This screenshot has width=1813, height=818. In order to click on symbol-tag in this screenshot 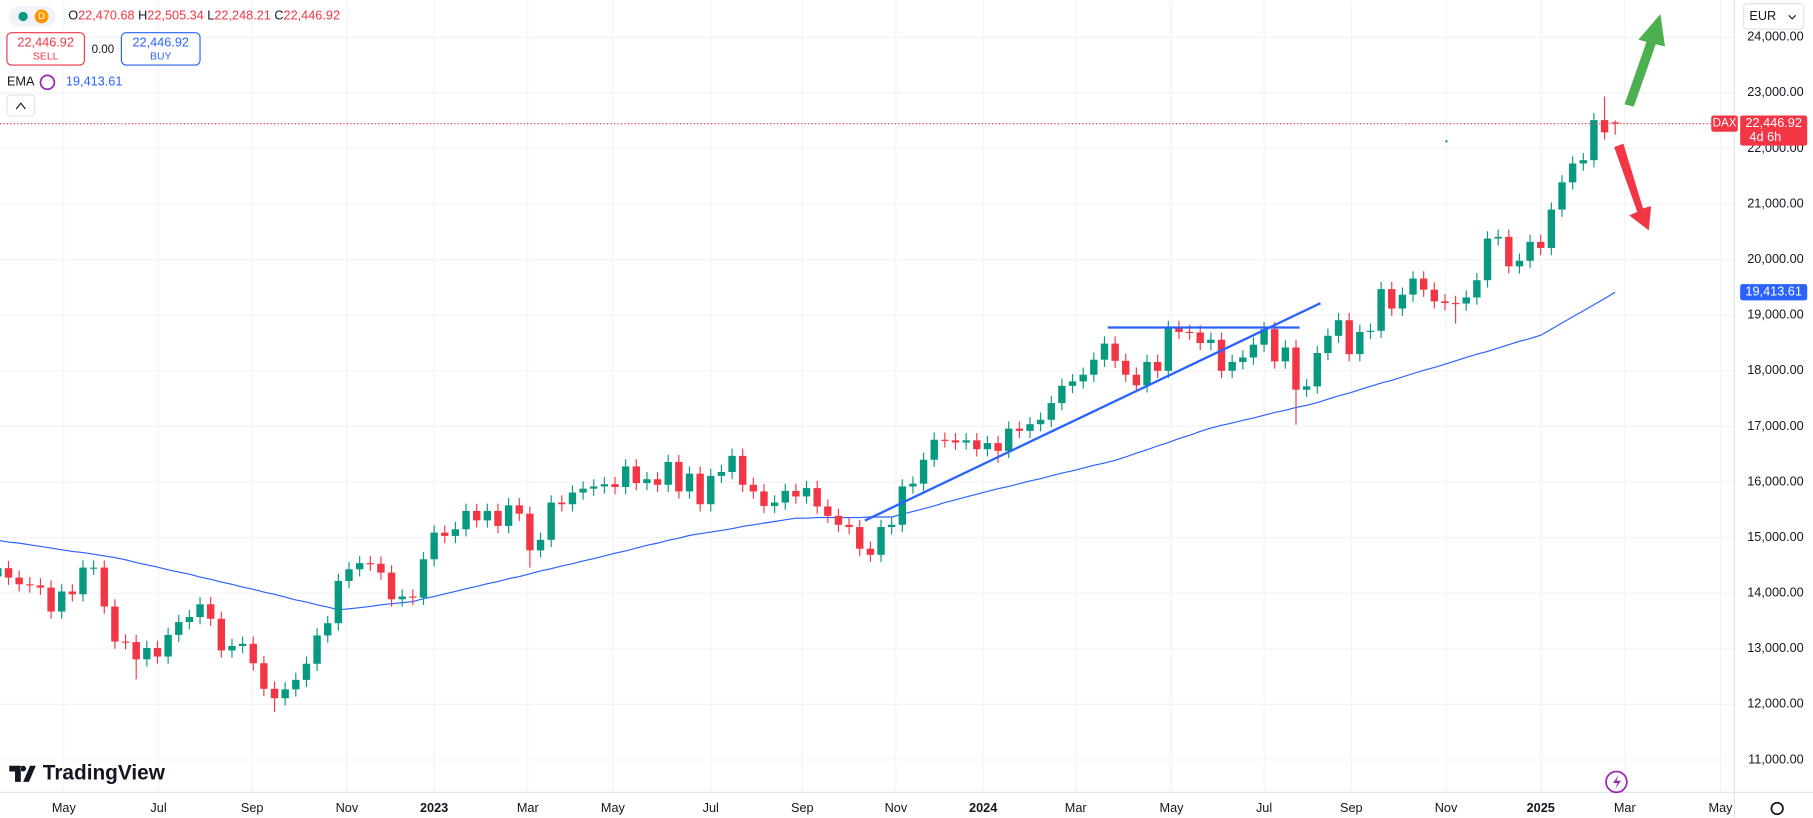, I will do `click(1724, 123)`.